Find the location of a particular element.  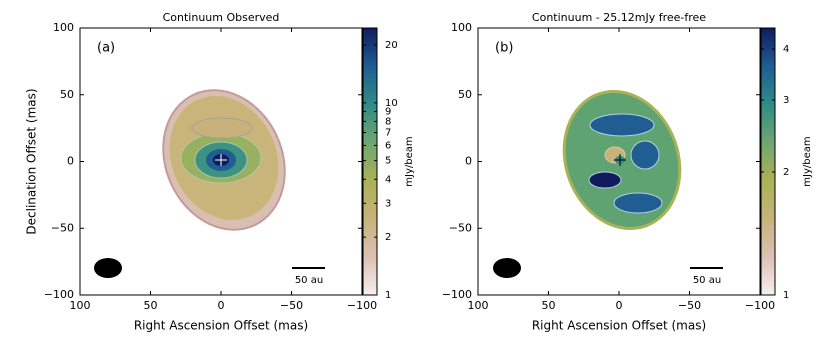

colorbar-tick-label: 6 is located at coordinates (388, 145).